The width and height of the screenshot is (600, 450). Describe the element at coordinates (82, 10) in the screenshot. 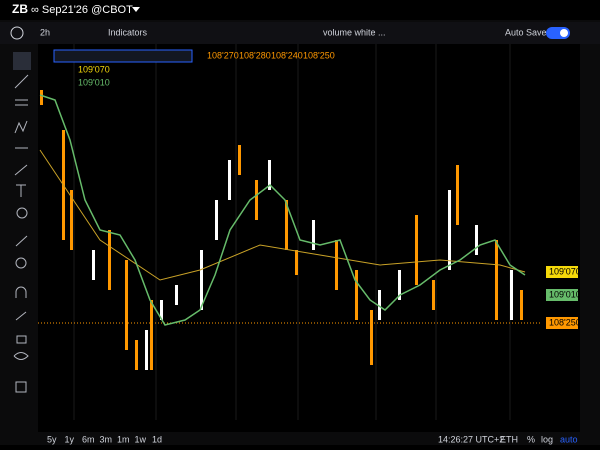

I see `contract: ∞ Sep21'26 @CBOT` at that location.